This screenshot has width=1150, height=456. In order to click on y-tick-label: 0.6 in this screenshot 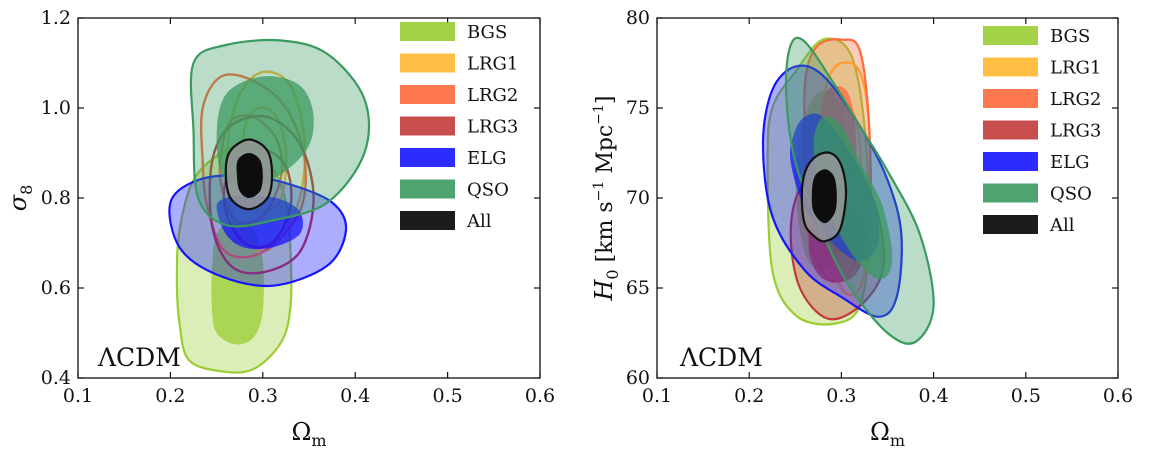, I will do `click(56, 288)`.